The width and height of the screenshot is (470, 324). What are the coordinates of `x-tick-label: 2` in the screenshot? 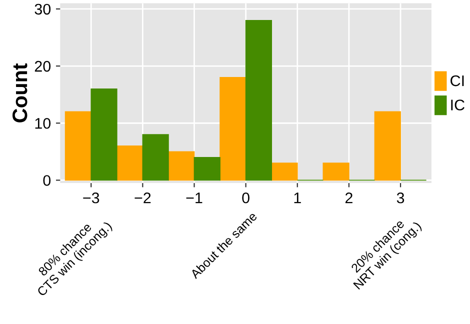 It's located at (348, 198).